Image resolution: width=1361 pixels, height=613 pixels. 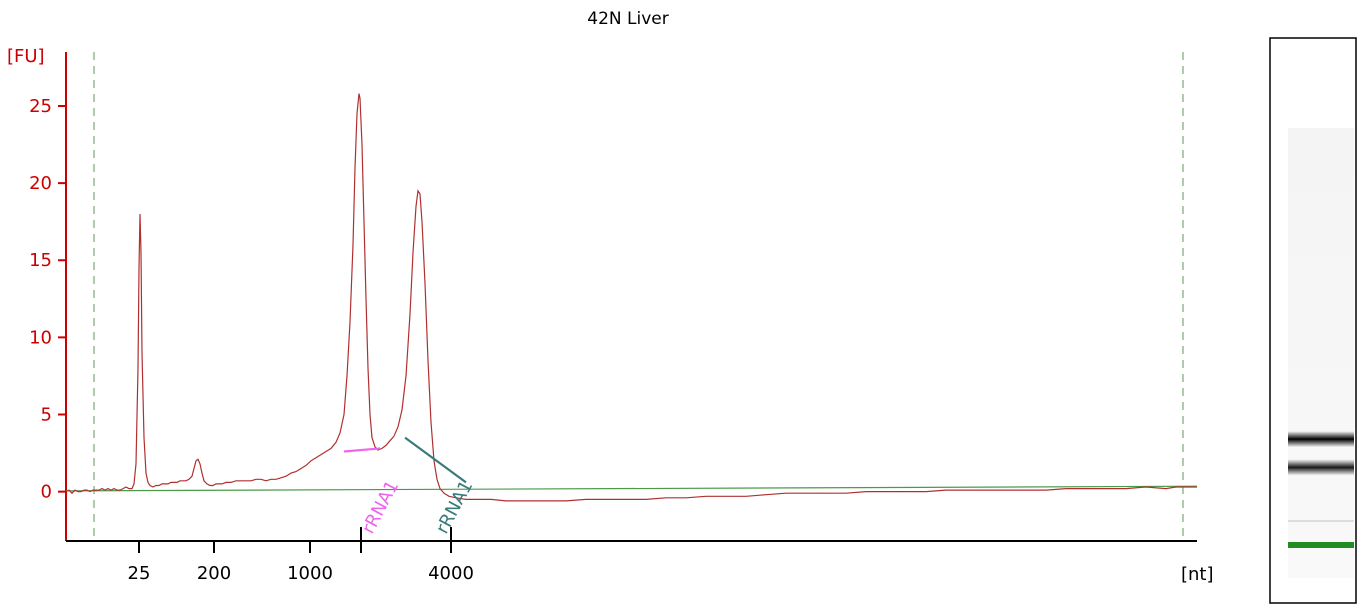 What do you see at coordinates (40, 106) in the screenshot?
I see `y-tick-label: 25` at bounding box center [40, 106].